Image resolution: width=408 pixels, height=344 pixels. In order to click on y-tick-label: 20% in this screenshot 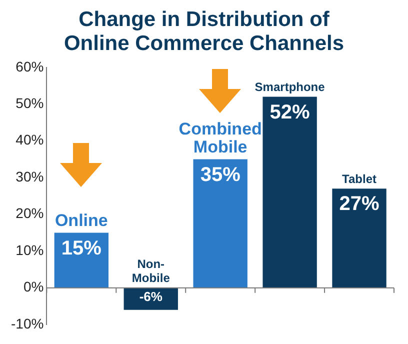, I will do `click(30, 213)`.